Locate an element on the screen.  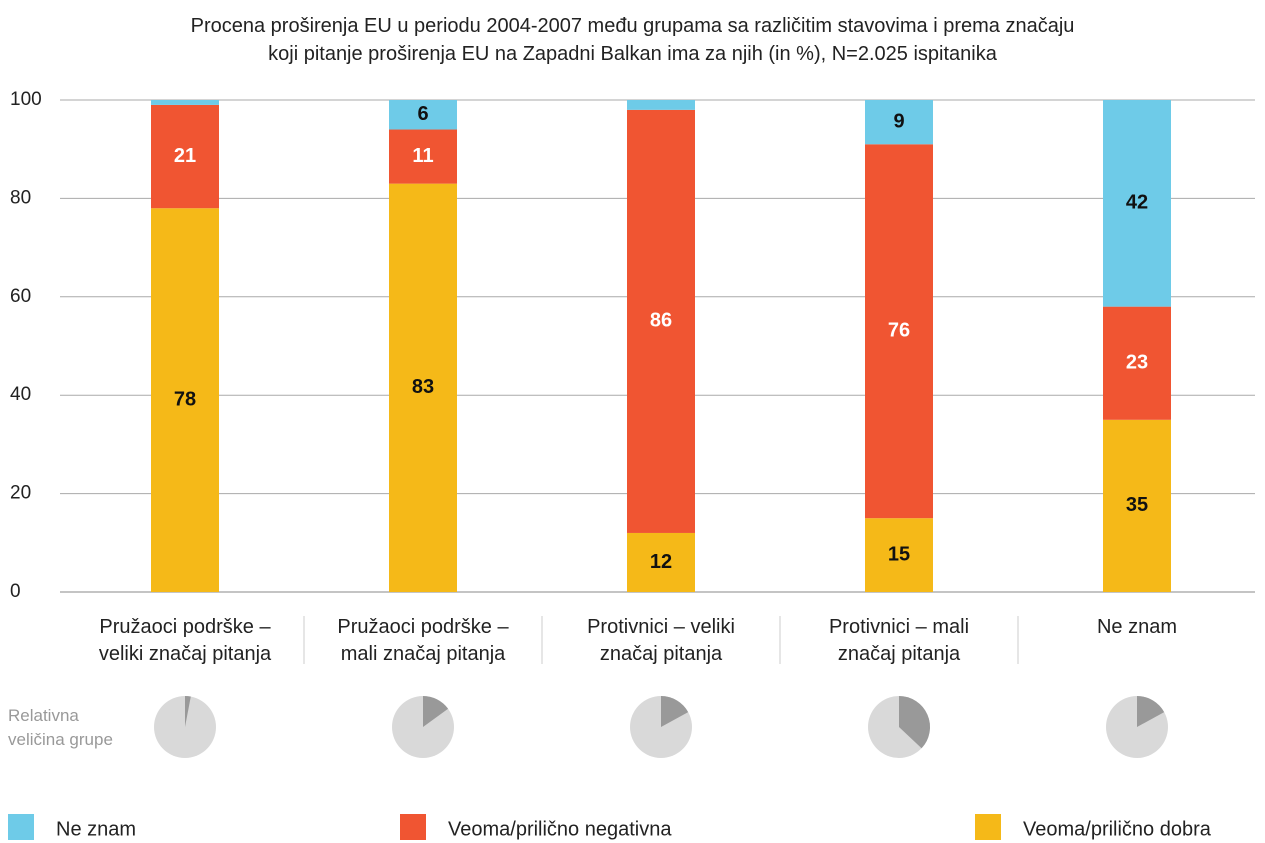
data-label: 15 is located at coordinates (899, 554).